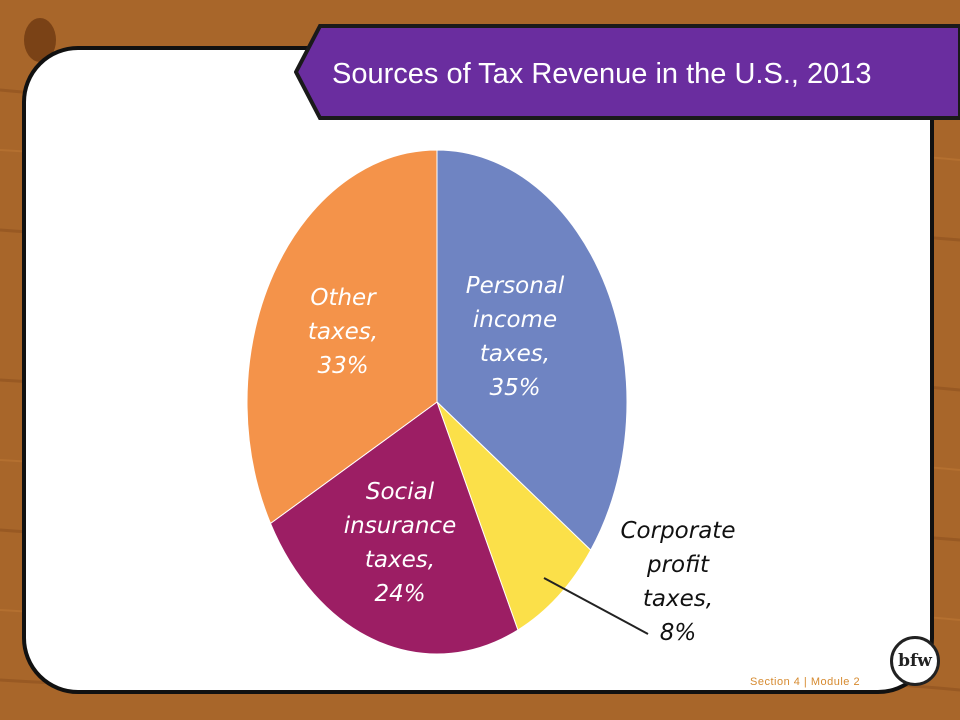  What do you see at coordinates (515, 337) in the screenshot?
I see `personal-income-label: Personal income taxes, 35%` at bounding box center [515, 337].